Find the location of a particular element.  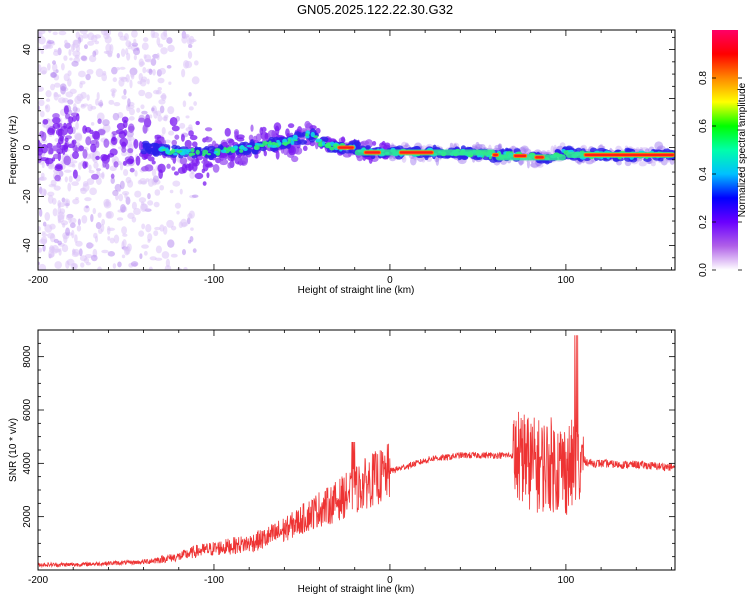

spectrogram-x-tick-label: -100 is located at coordinates (214, 280).